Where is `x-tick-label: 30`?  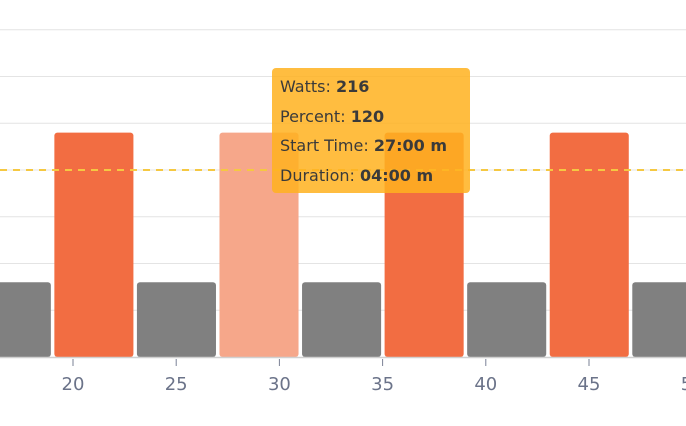 x-tick-label: 30 is located at coordinates (279, 384).